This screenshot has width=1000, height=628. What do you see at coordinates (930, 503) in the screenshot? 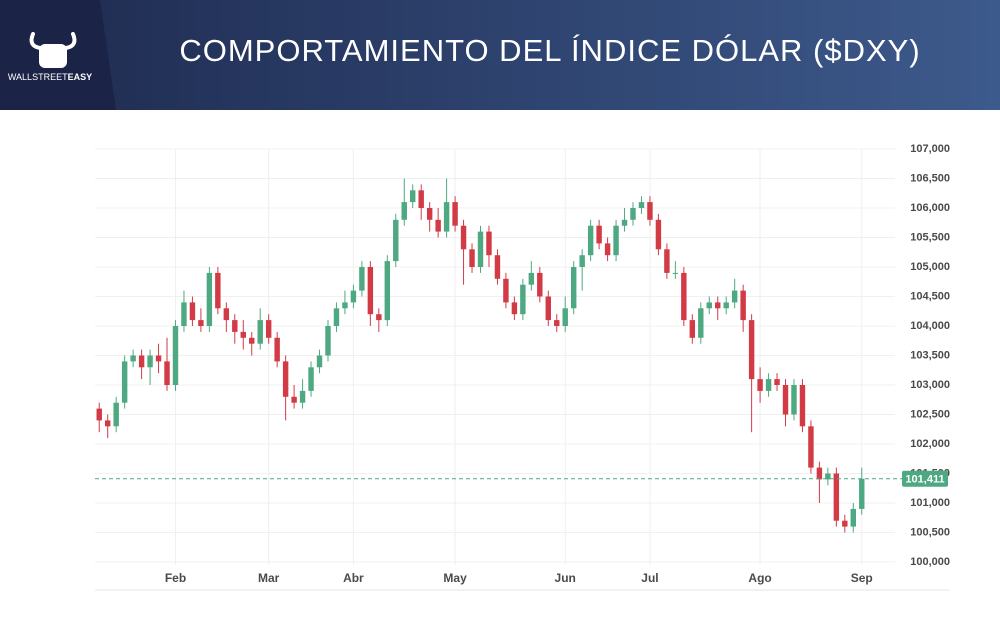
I see `y-tick-label: 101,000` at bounding box center [930, 503].